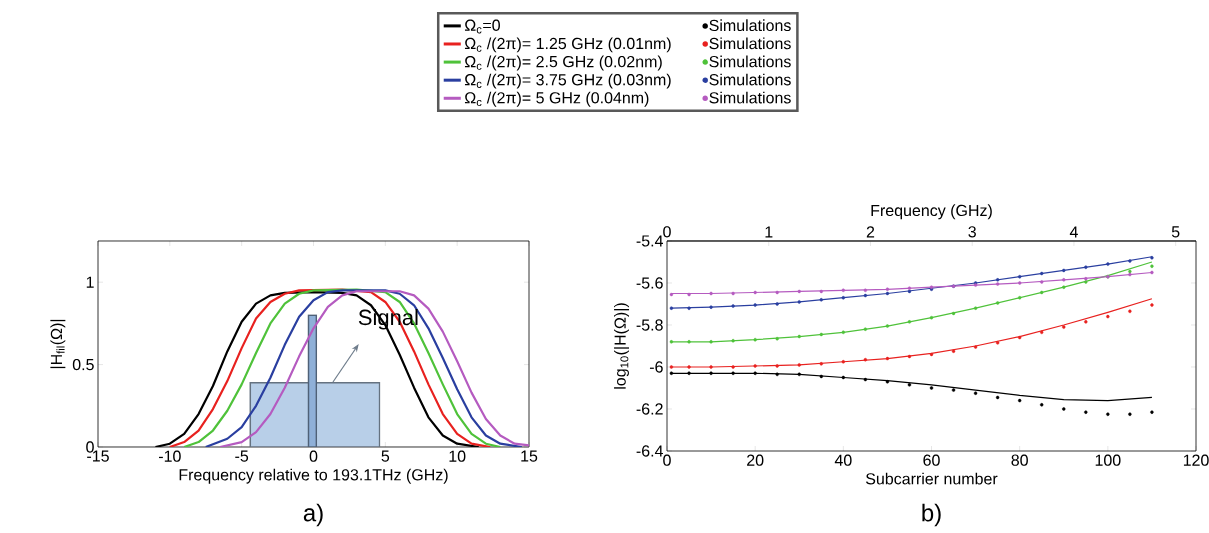 This screenshot has height=533, width=1209. What do you see at coordinates (870, 232) in the screenshot?
I see `x2-tick-label: 2` at bounding box center [870, 232].